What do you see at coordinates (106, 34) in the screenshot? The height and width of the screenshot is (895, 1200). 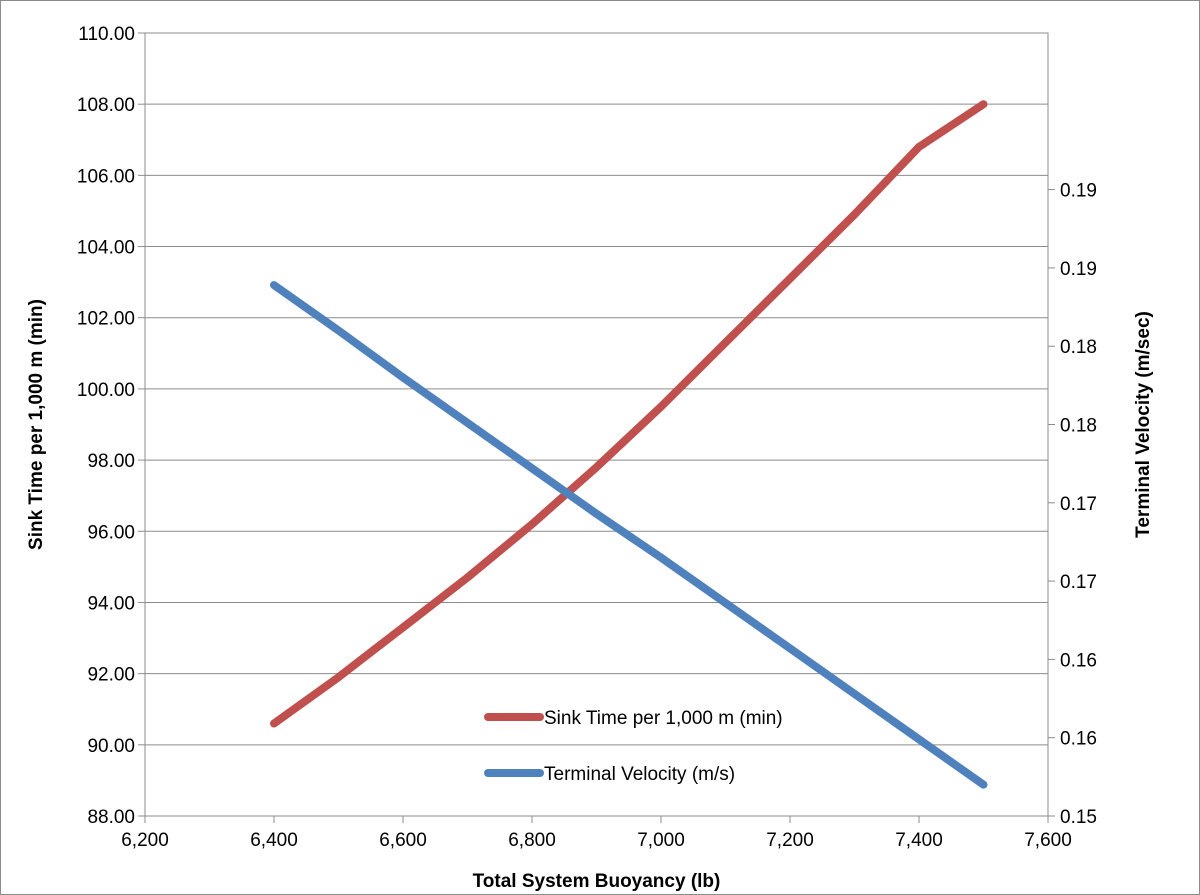 I see `y-tick-label: 110.00` at bounding box center [106, 34].